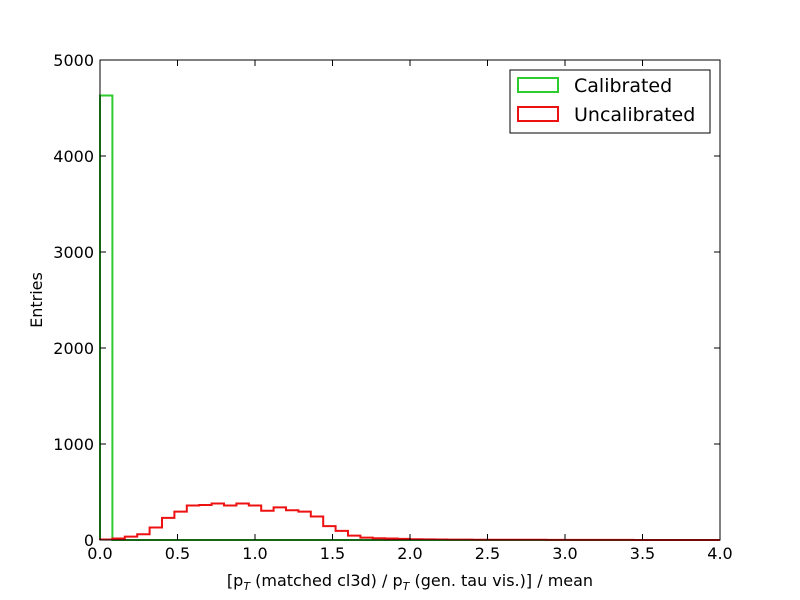 The image size is (800, 600). What do you see at coordinates (564, 553) in the screenshot?
I see `x-tick-label: 3.0` at bounding box center [564, 553].